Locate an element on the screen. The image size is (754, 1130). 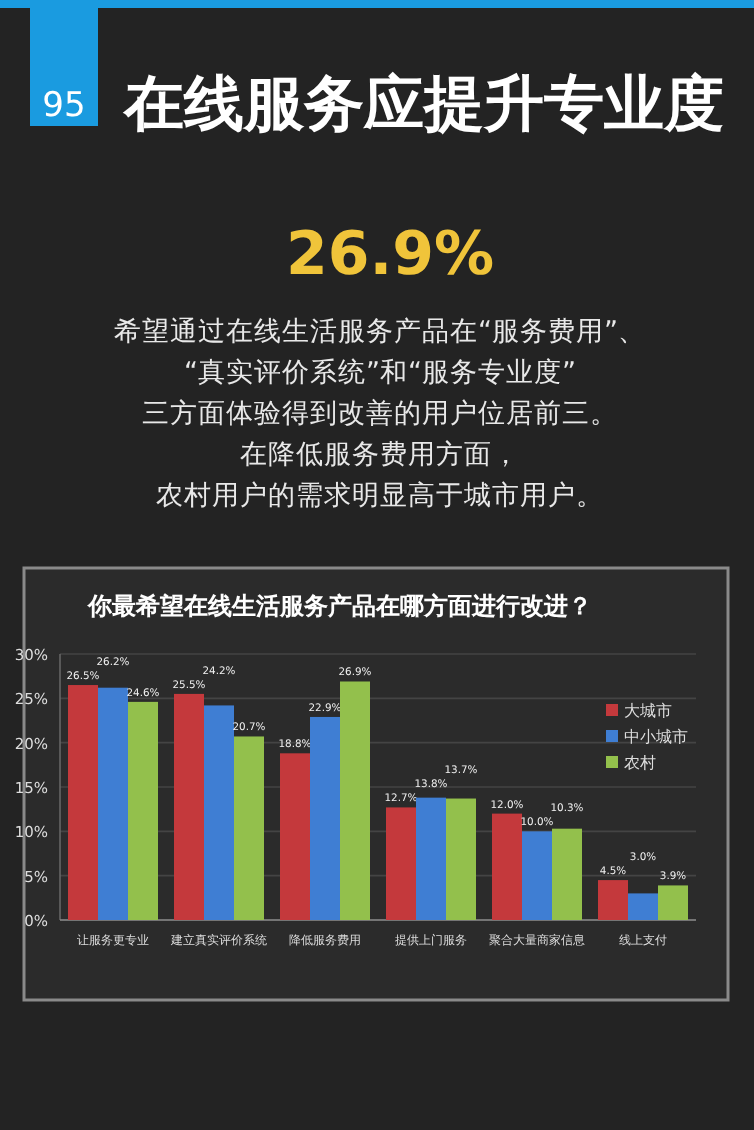
text: 希望通过在线生活服务产品在“服务费用”、 is located at coordinates (380, 332).